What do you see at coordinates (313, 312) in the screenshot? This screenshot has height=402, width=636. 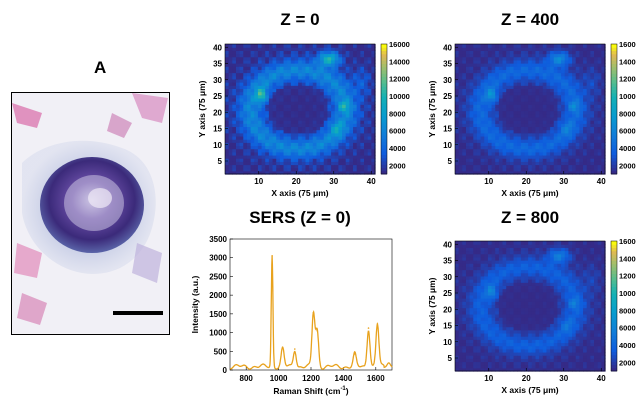 I see `spectrum-peak` at bounding box center [313, 312].